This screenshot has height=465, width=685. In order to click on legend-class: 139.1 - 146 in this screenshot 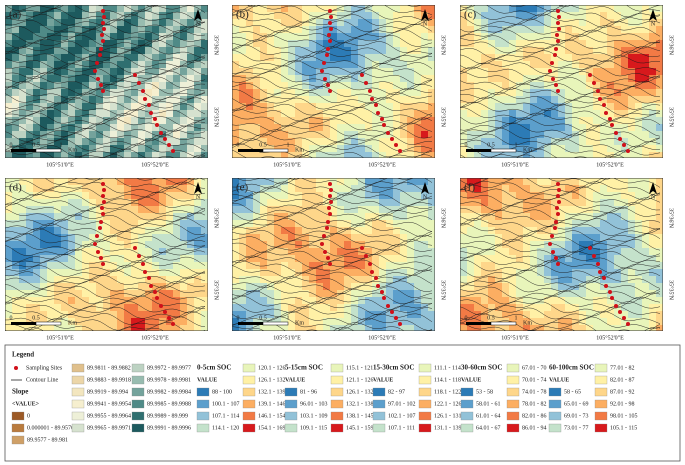, I will do `click(272, 404)`.